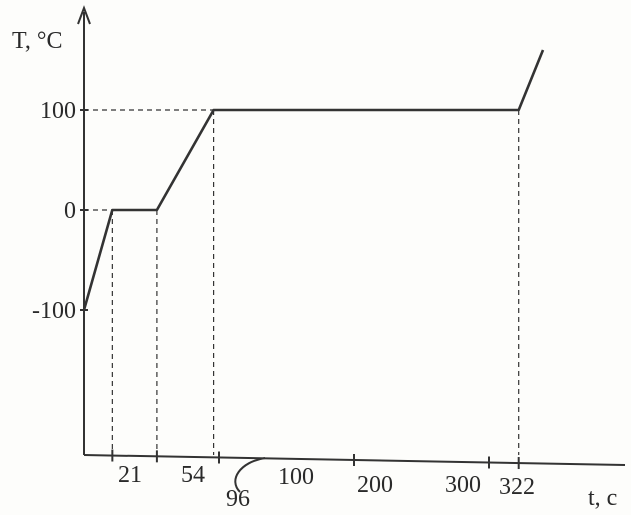  Describe the element at coordinates (517, 487) in the screenshot. I see `x-tick-label-322: 322` at that location.